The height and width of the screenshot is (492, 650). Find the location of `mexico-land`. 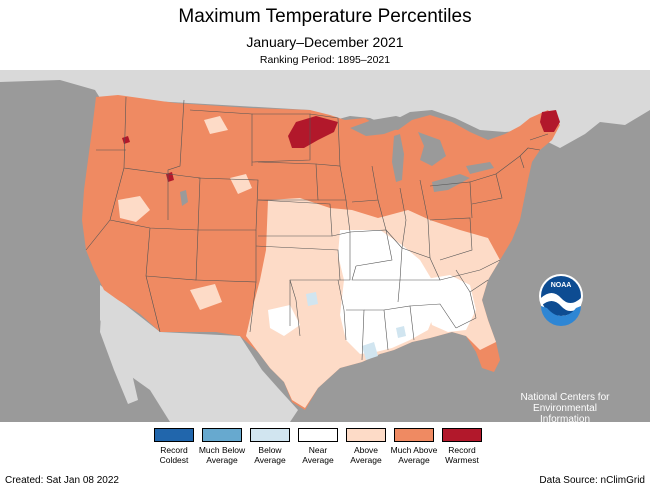

mexico-land is located at coordinates (199, 353).